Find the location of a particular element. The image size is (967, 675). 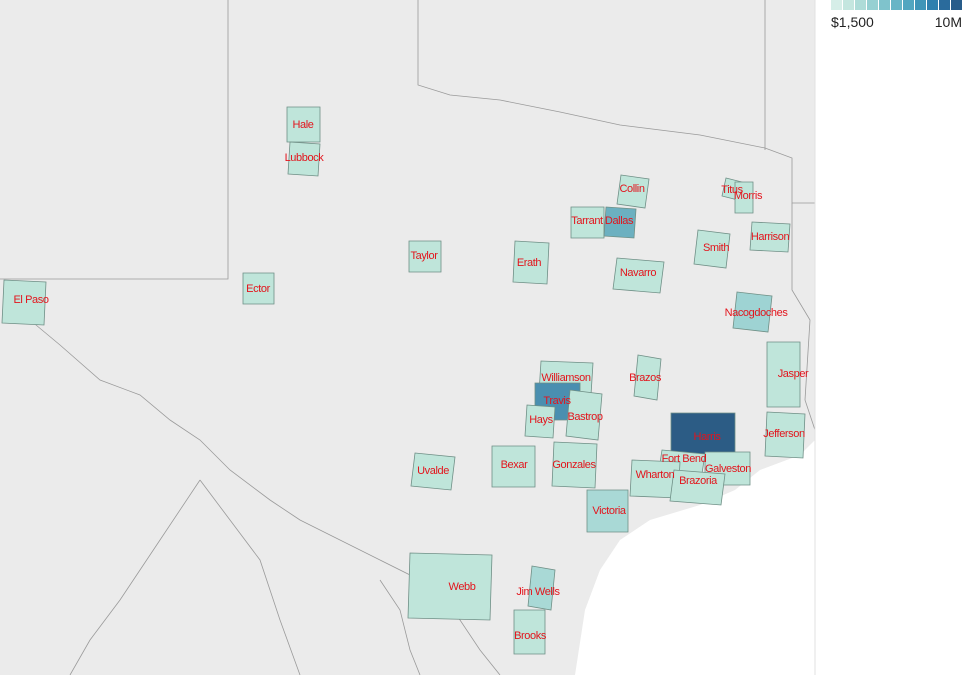

county-label: Bastrop is located at coordinates (584, 417).